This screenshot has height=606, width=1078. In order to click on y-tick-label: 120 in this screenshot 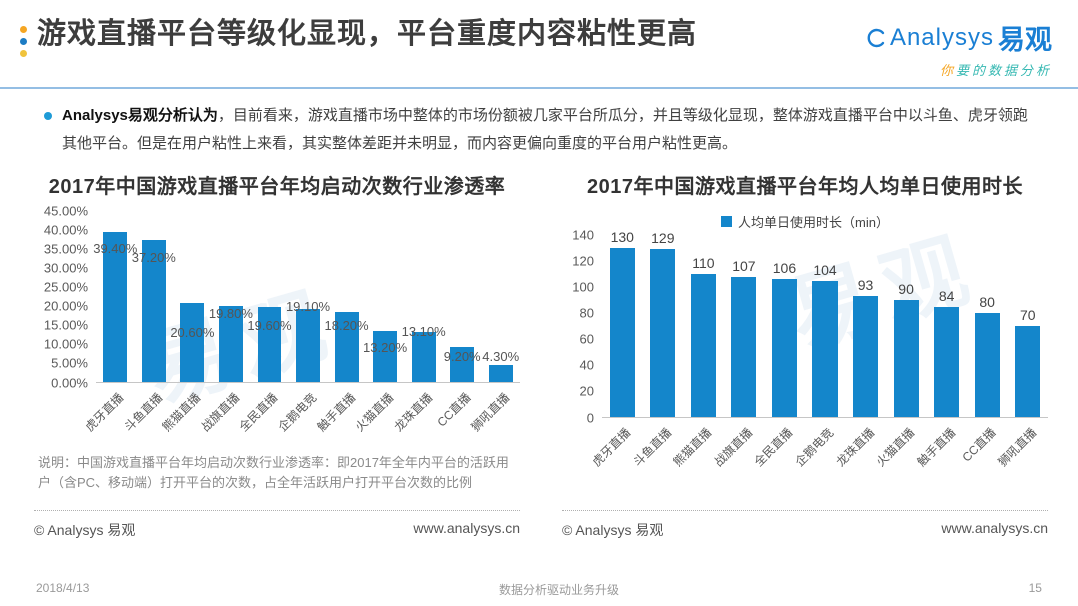, I will do `click(583, 261)`.